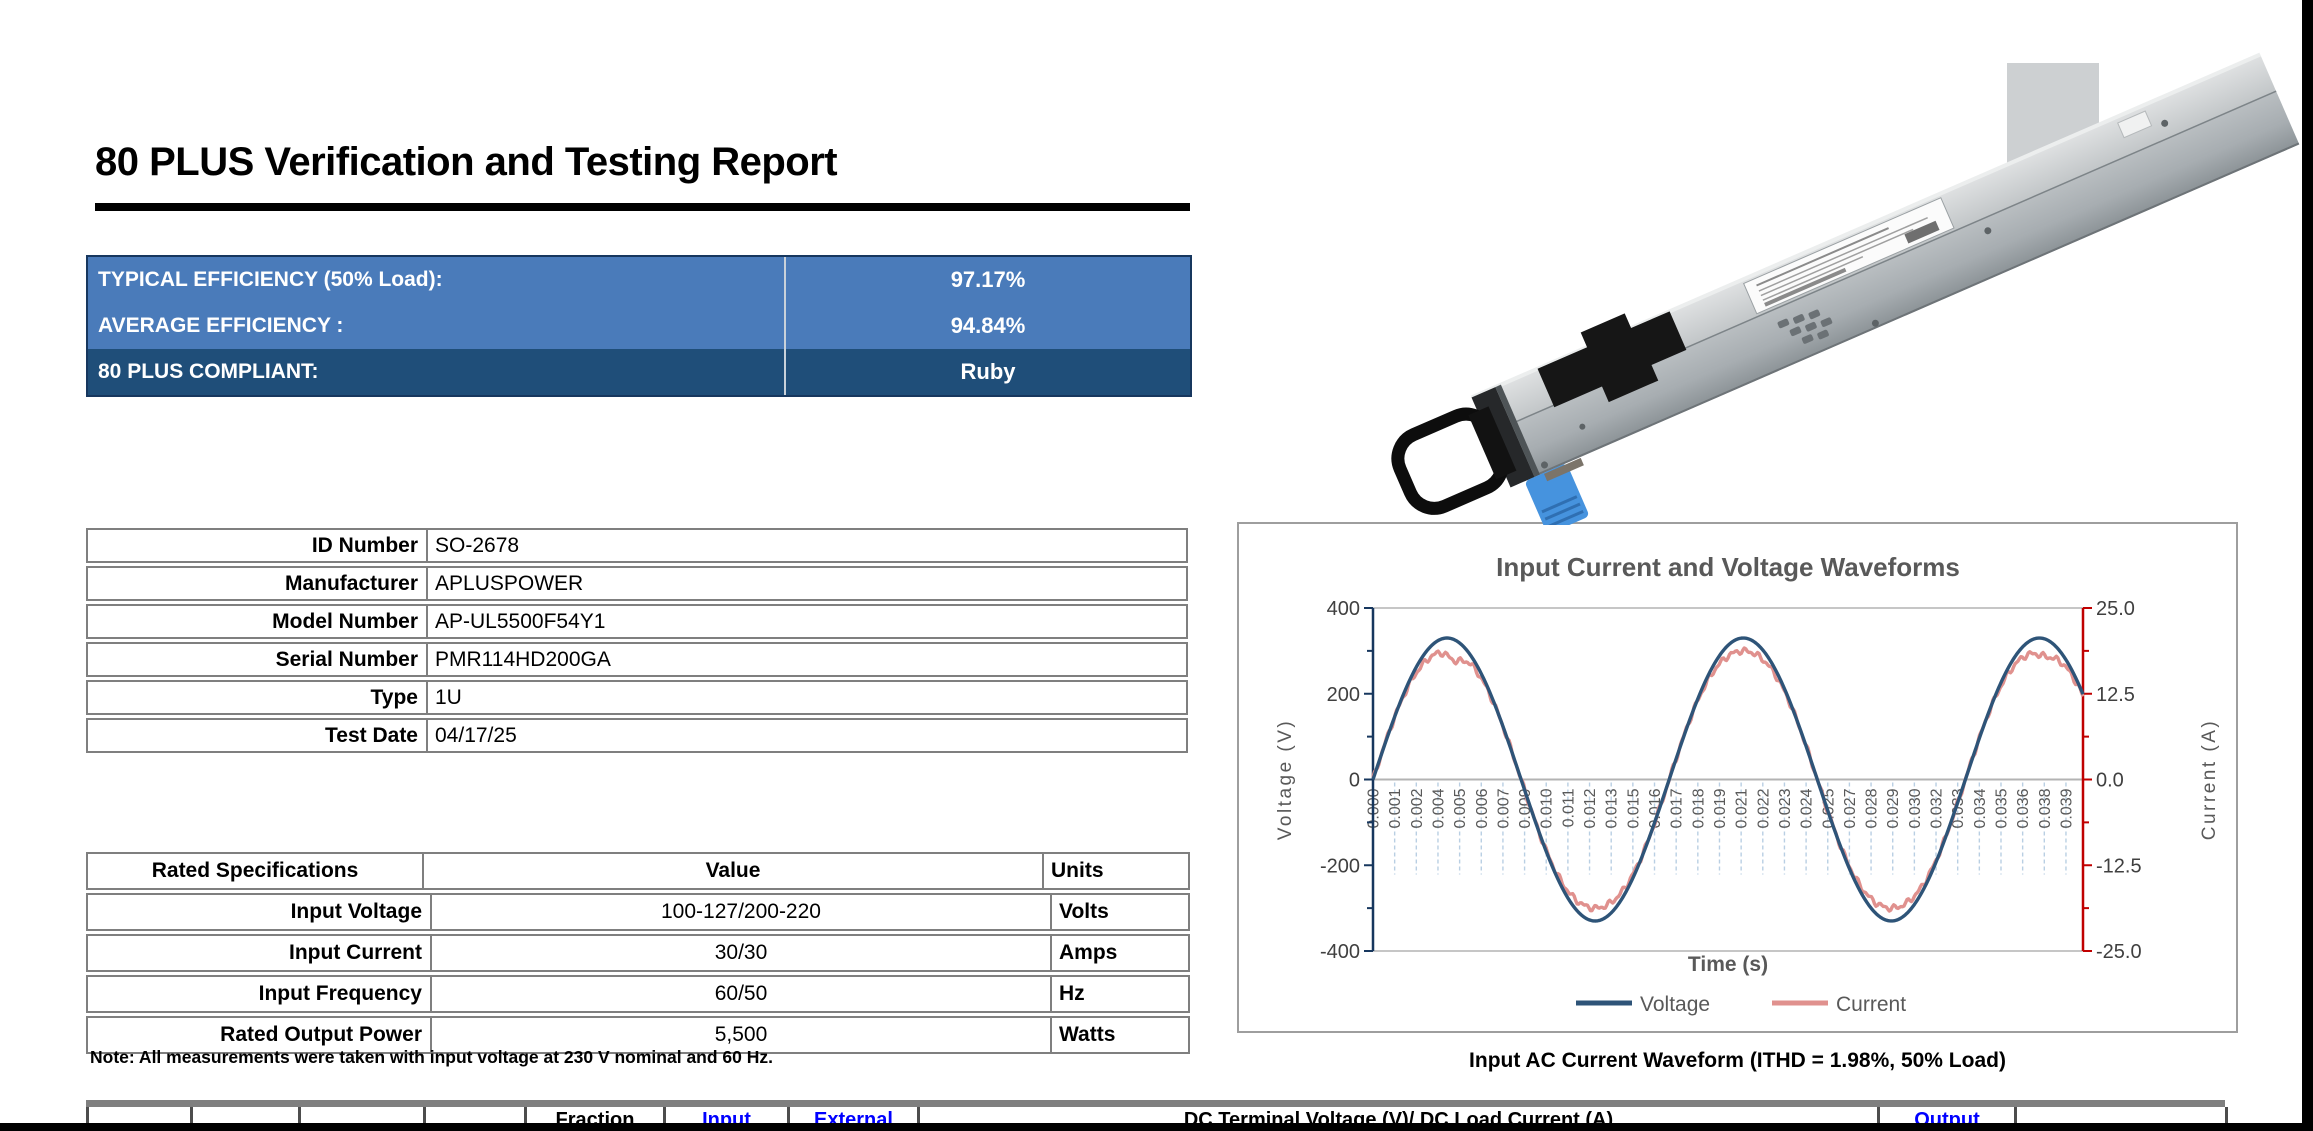  What do you see at coordinates (1612, 808) in the screenshot?
I see `x-tick-label: 0.013` at bounding box center [1612, 808].